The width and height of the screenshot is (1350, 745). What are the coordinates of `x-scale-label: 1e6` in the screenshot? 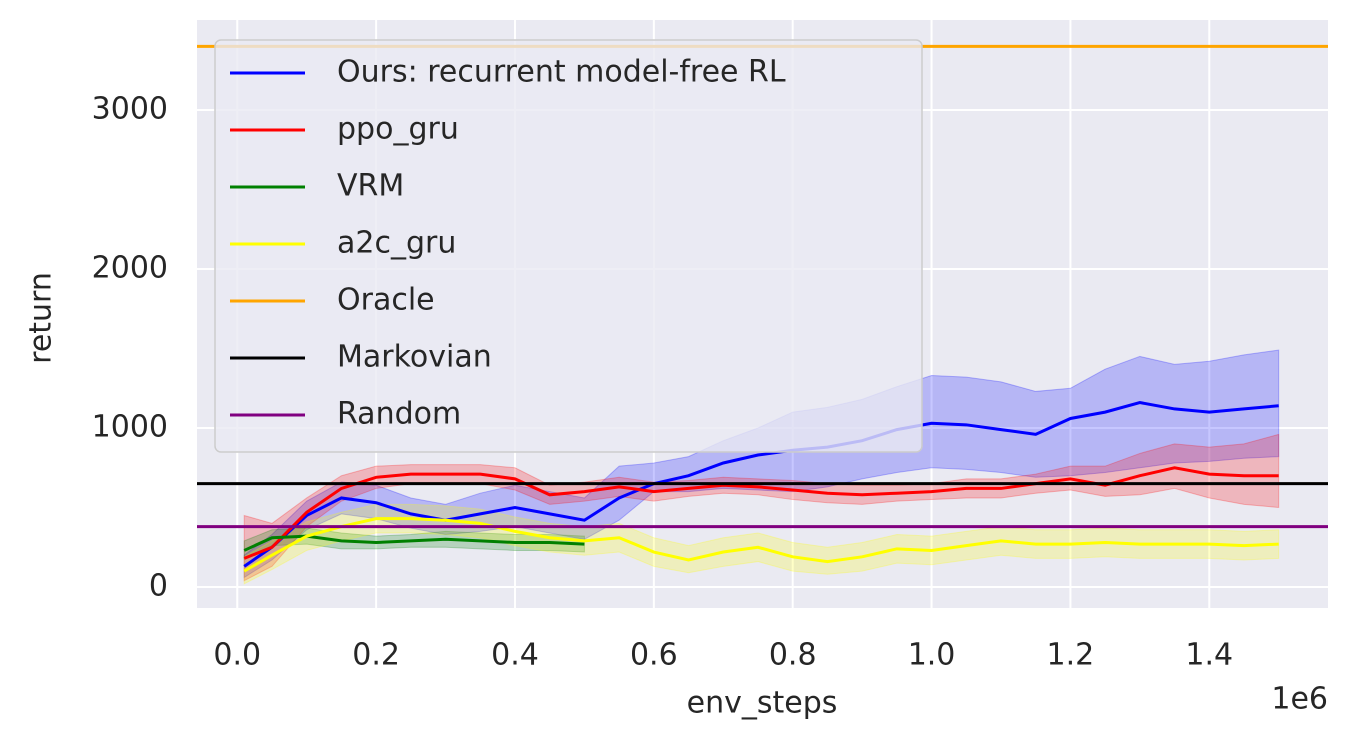 It's located at (1299, 699).